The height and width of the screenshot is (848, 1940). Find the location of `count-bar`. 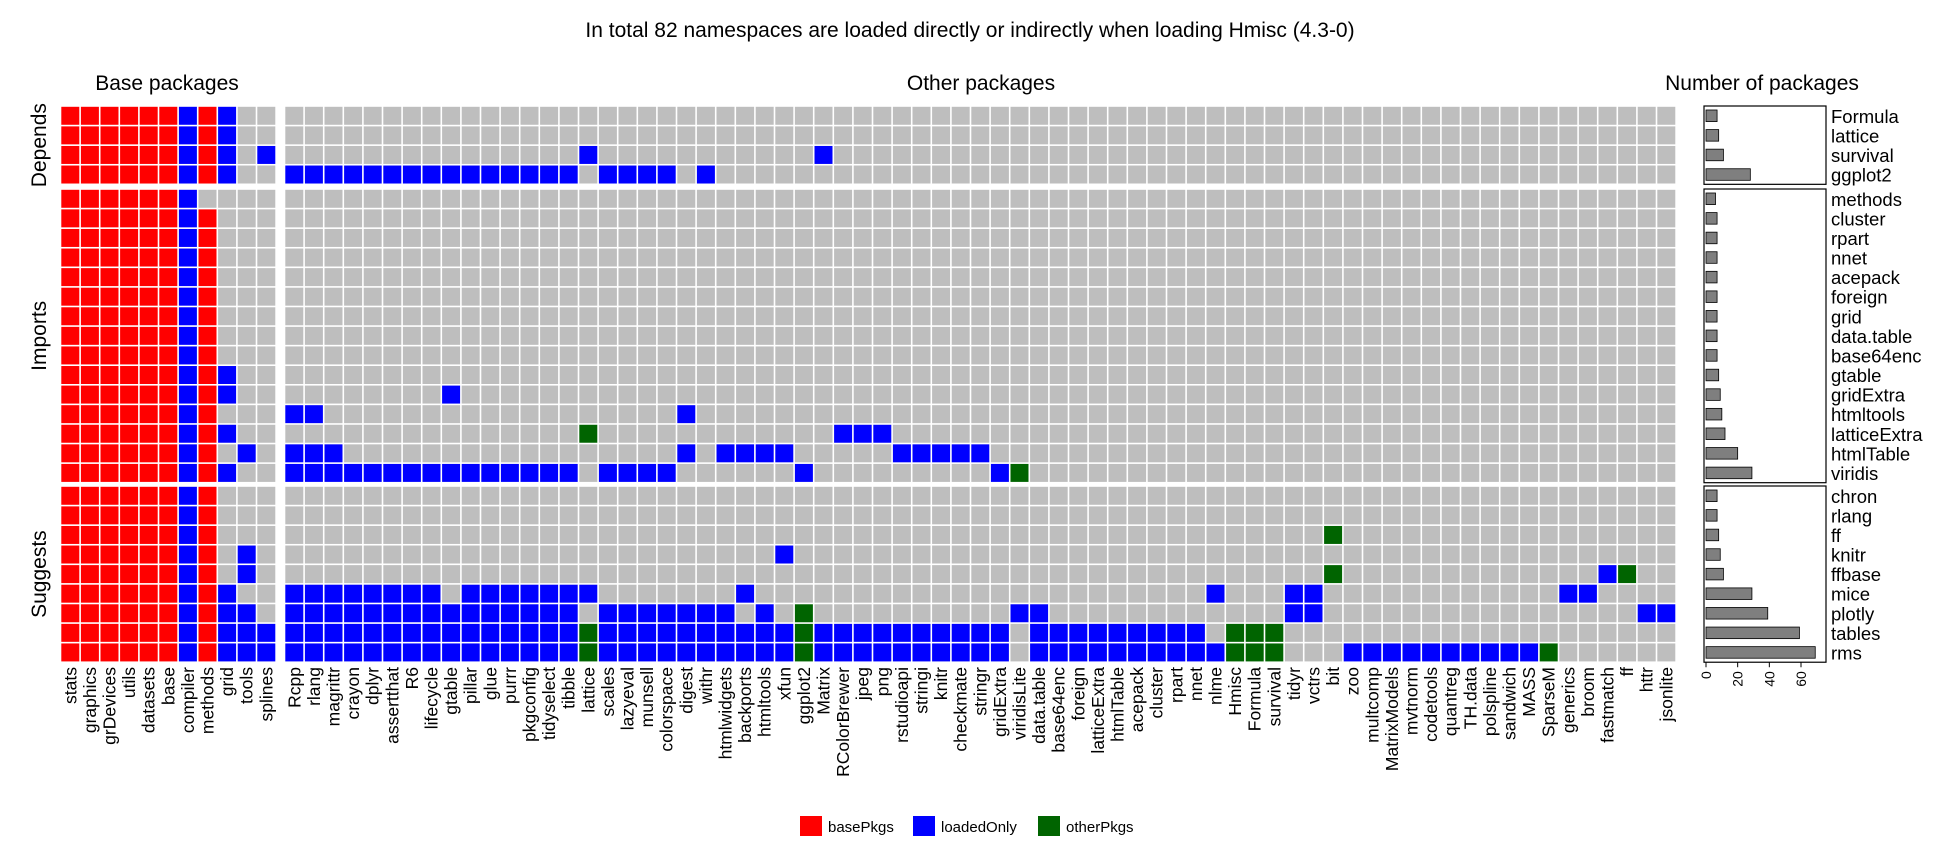

count-bar is located at coordinates (1760, 652).